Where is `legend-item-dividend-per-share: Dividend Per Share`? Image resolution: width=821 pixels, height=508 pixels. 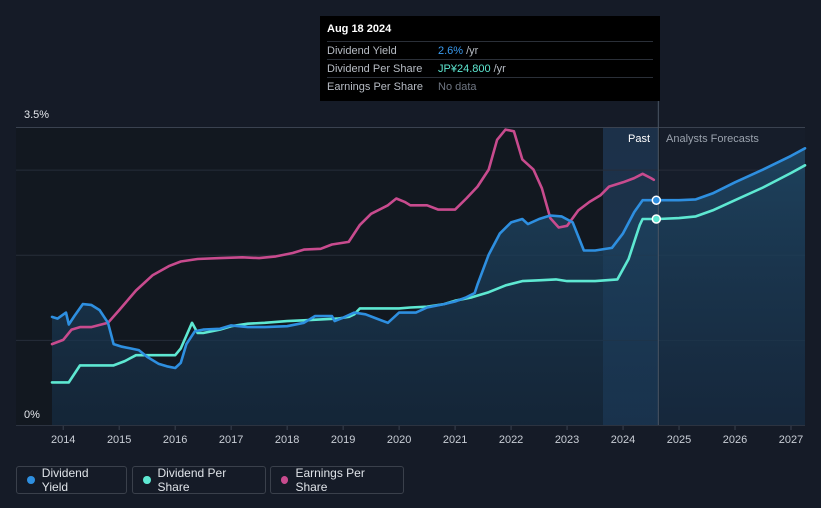
legend-item-dividend-per-share: Dividend Per Share is located at coordinates (199, 480).